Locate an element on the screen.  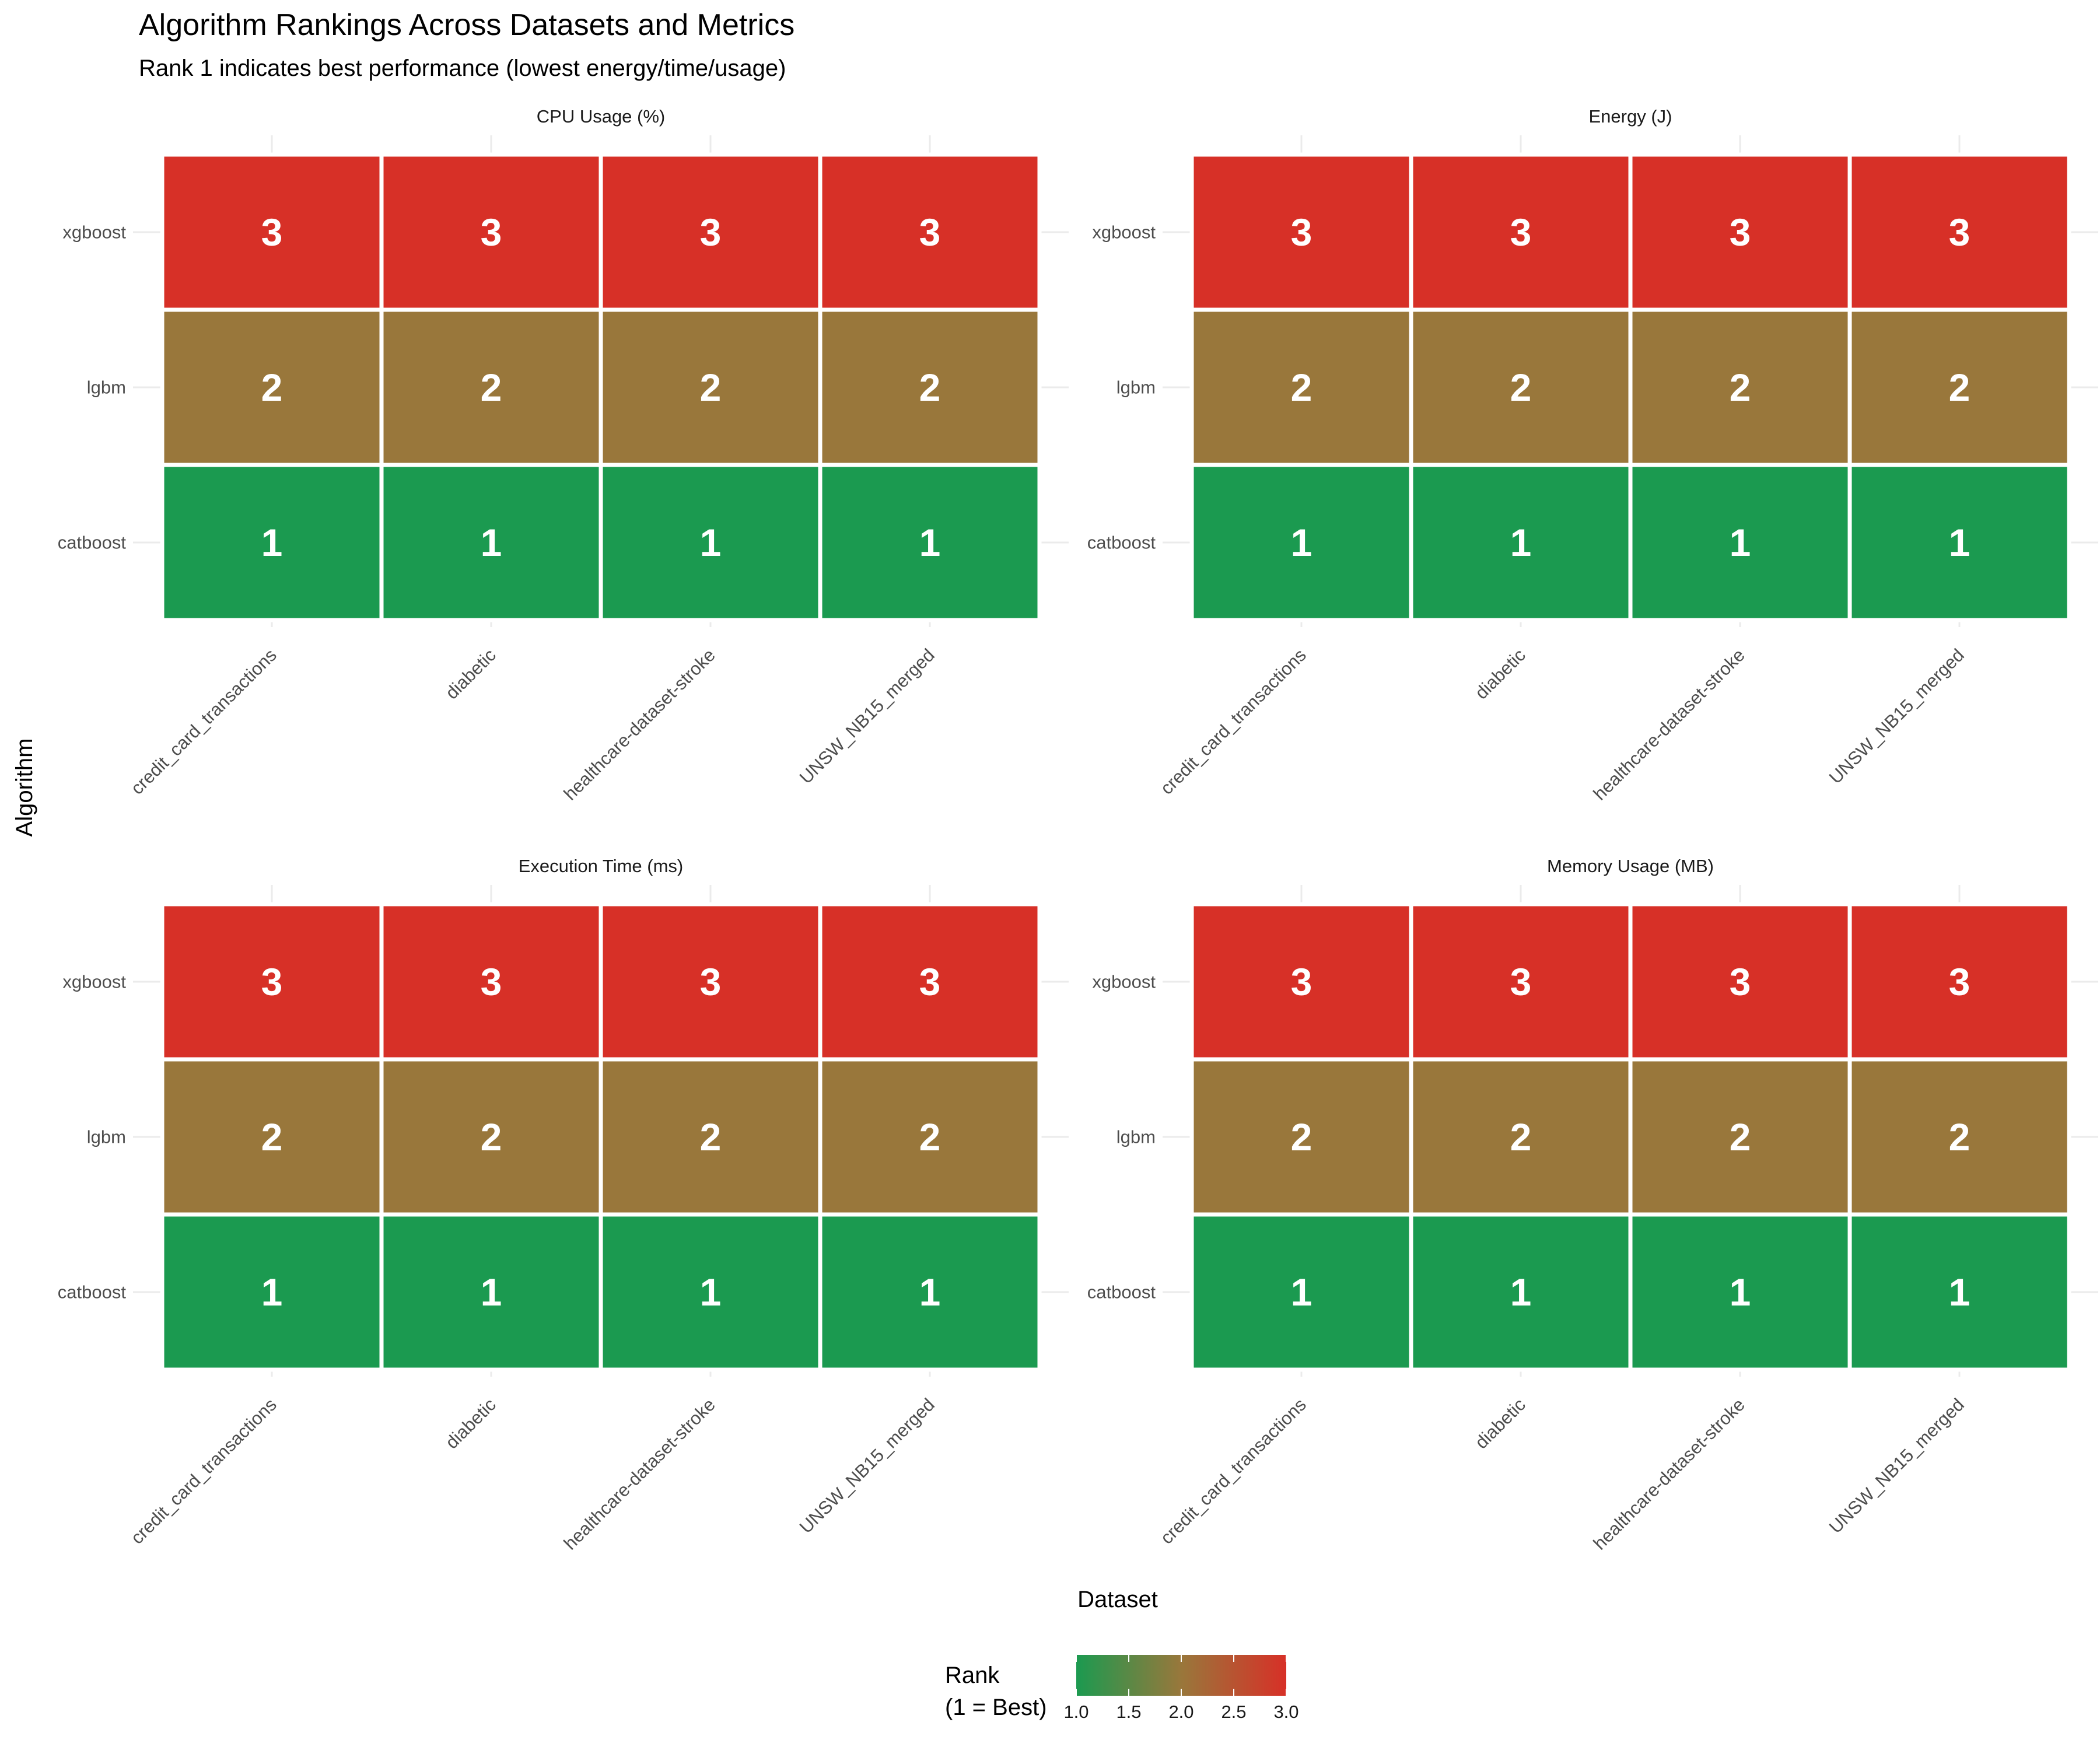
legend-tick-label: 3.0 is located at coordinates (1286, 1712).